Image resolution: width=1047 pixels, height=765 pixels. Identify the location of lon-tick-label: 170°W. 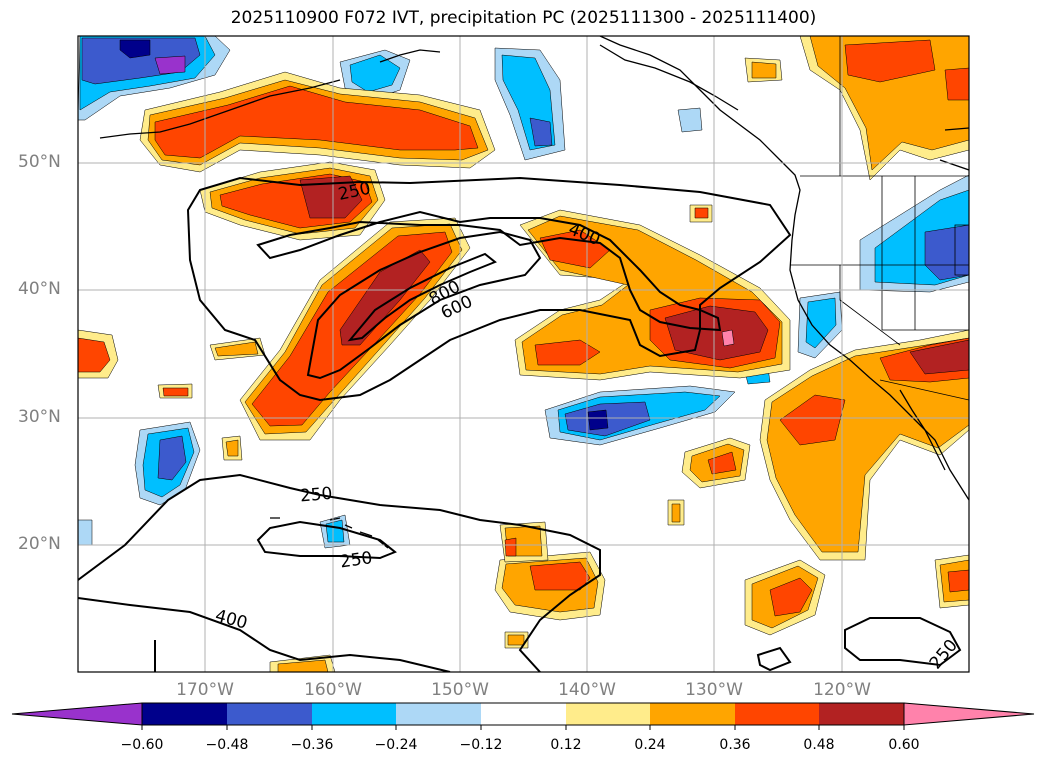
(205, 690).